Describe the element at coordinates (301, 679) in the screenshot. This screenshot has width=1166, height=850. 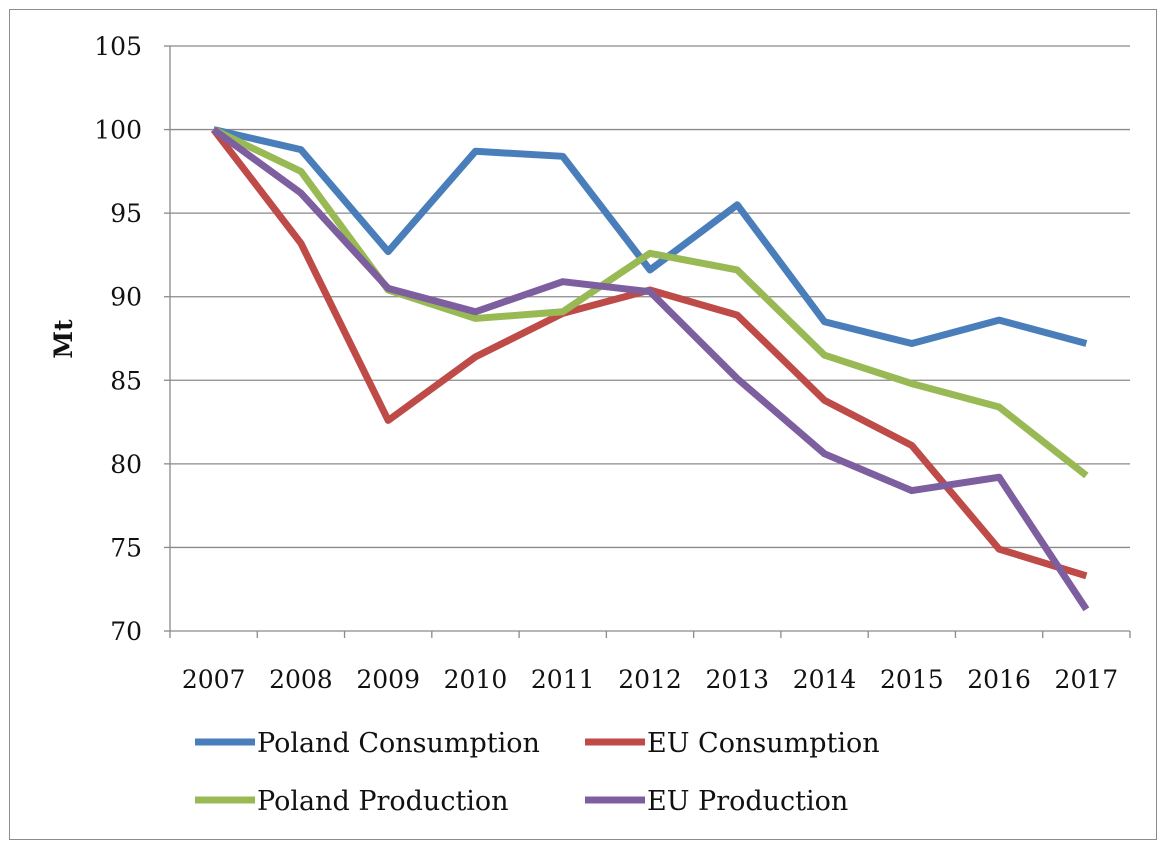
I see `x-tick-label: 2008` at that location.